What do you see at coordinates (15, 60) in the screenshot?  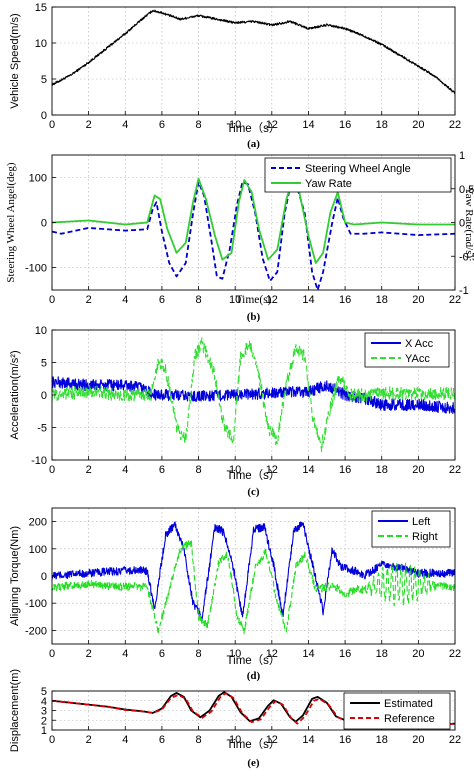 I see `y-axis-label: Vehicle Speed(m/s)` at bounding box center [15, 60].